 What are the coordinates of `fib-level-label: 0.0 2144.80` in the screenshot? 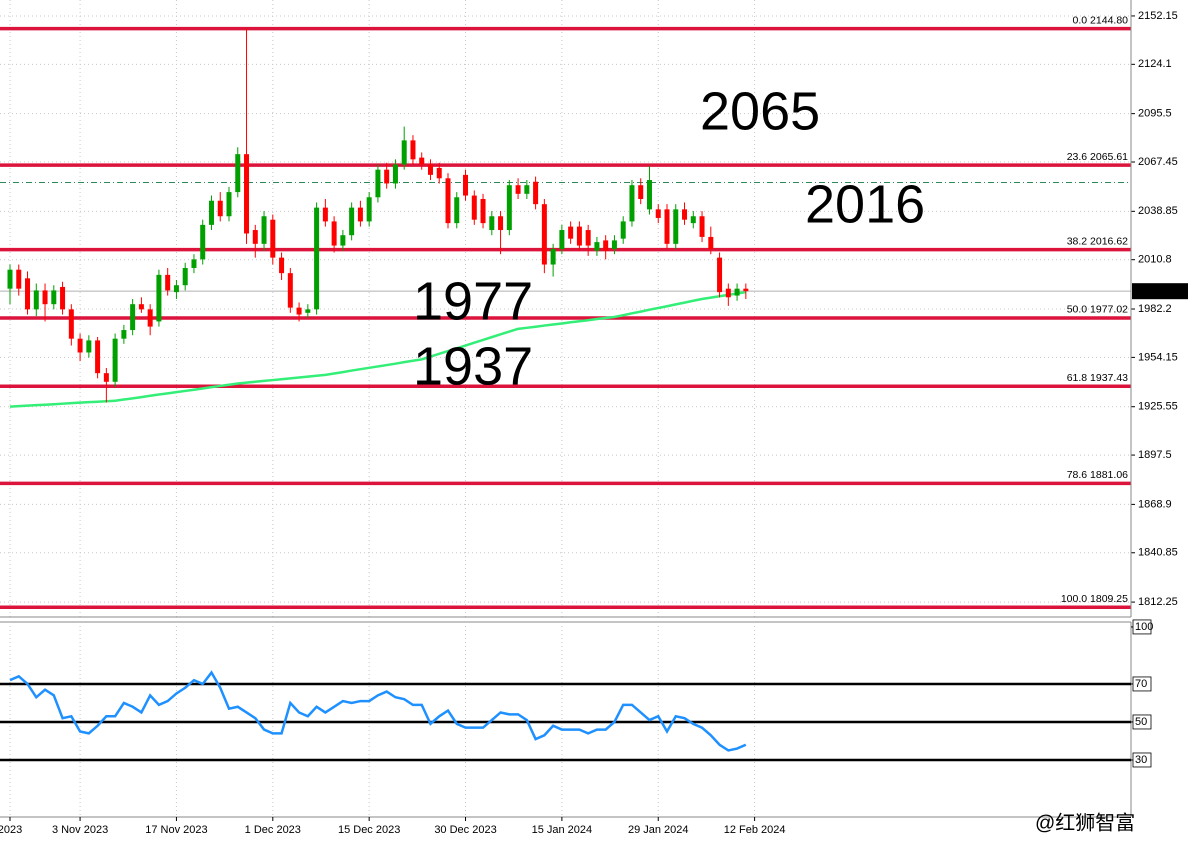 It's located at (1101, 20).